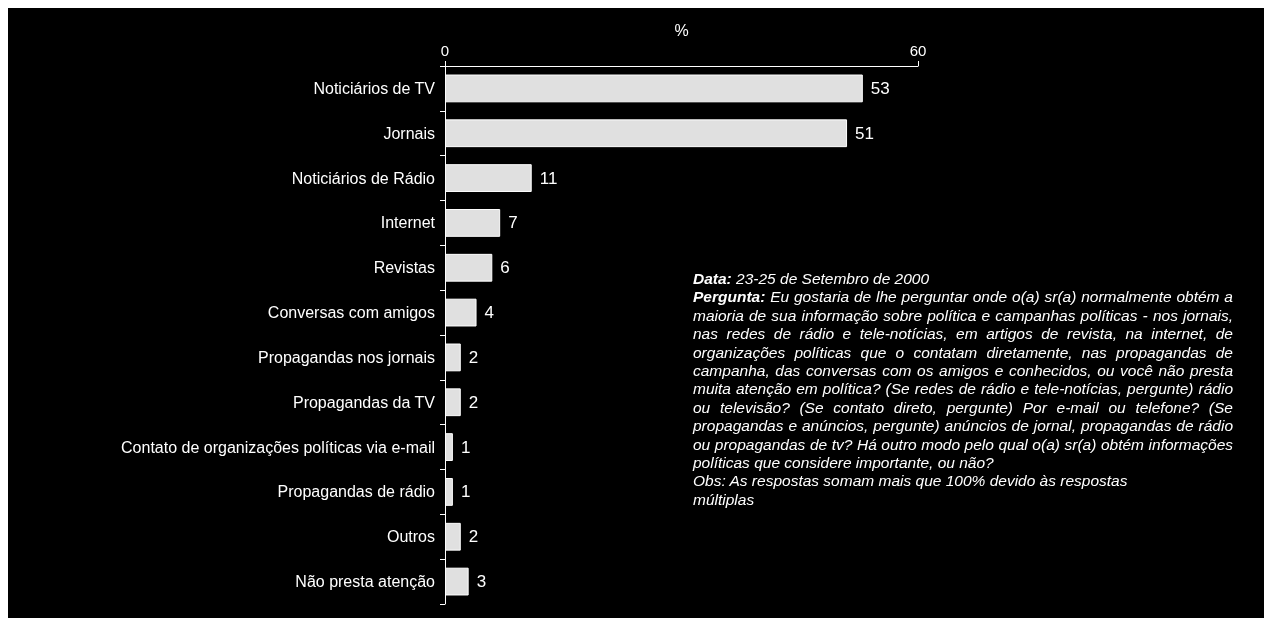 Image resolution: width=1272 pixels, height=626 pixels. Describe the element at coordinates (812, 279) in the screenshot. I see `annotation: Data: 23-25 de Setembro de 2000` at that location.